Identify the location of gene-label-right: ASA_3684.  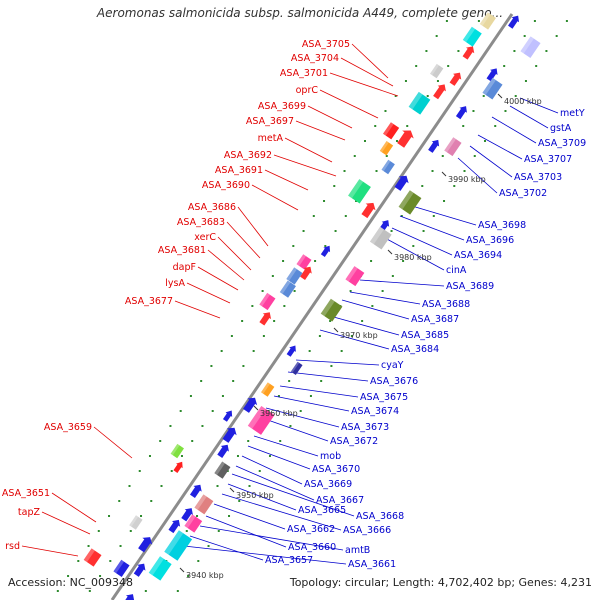
(415, 349).